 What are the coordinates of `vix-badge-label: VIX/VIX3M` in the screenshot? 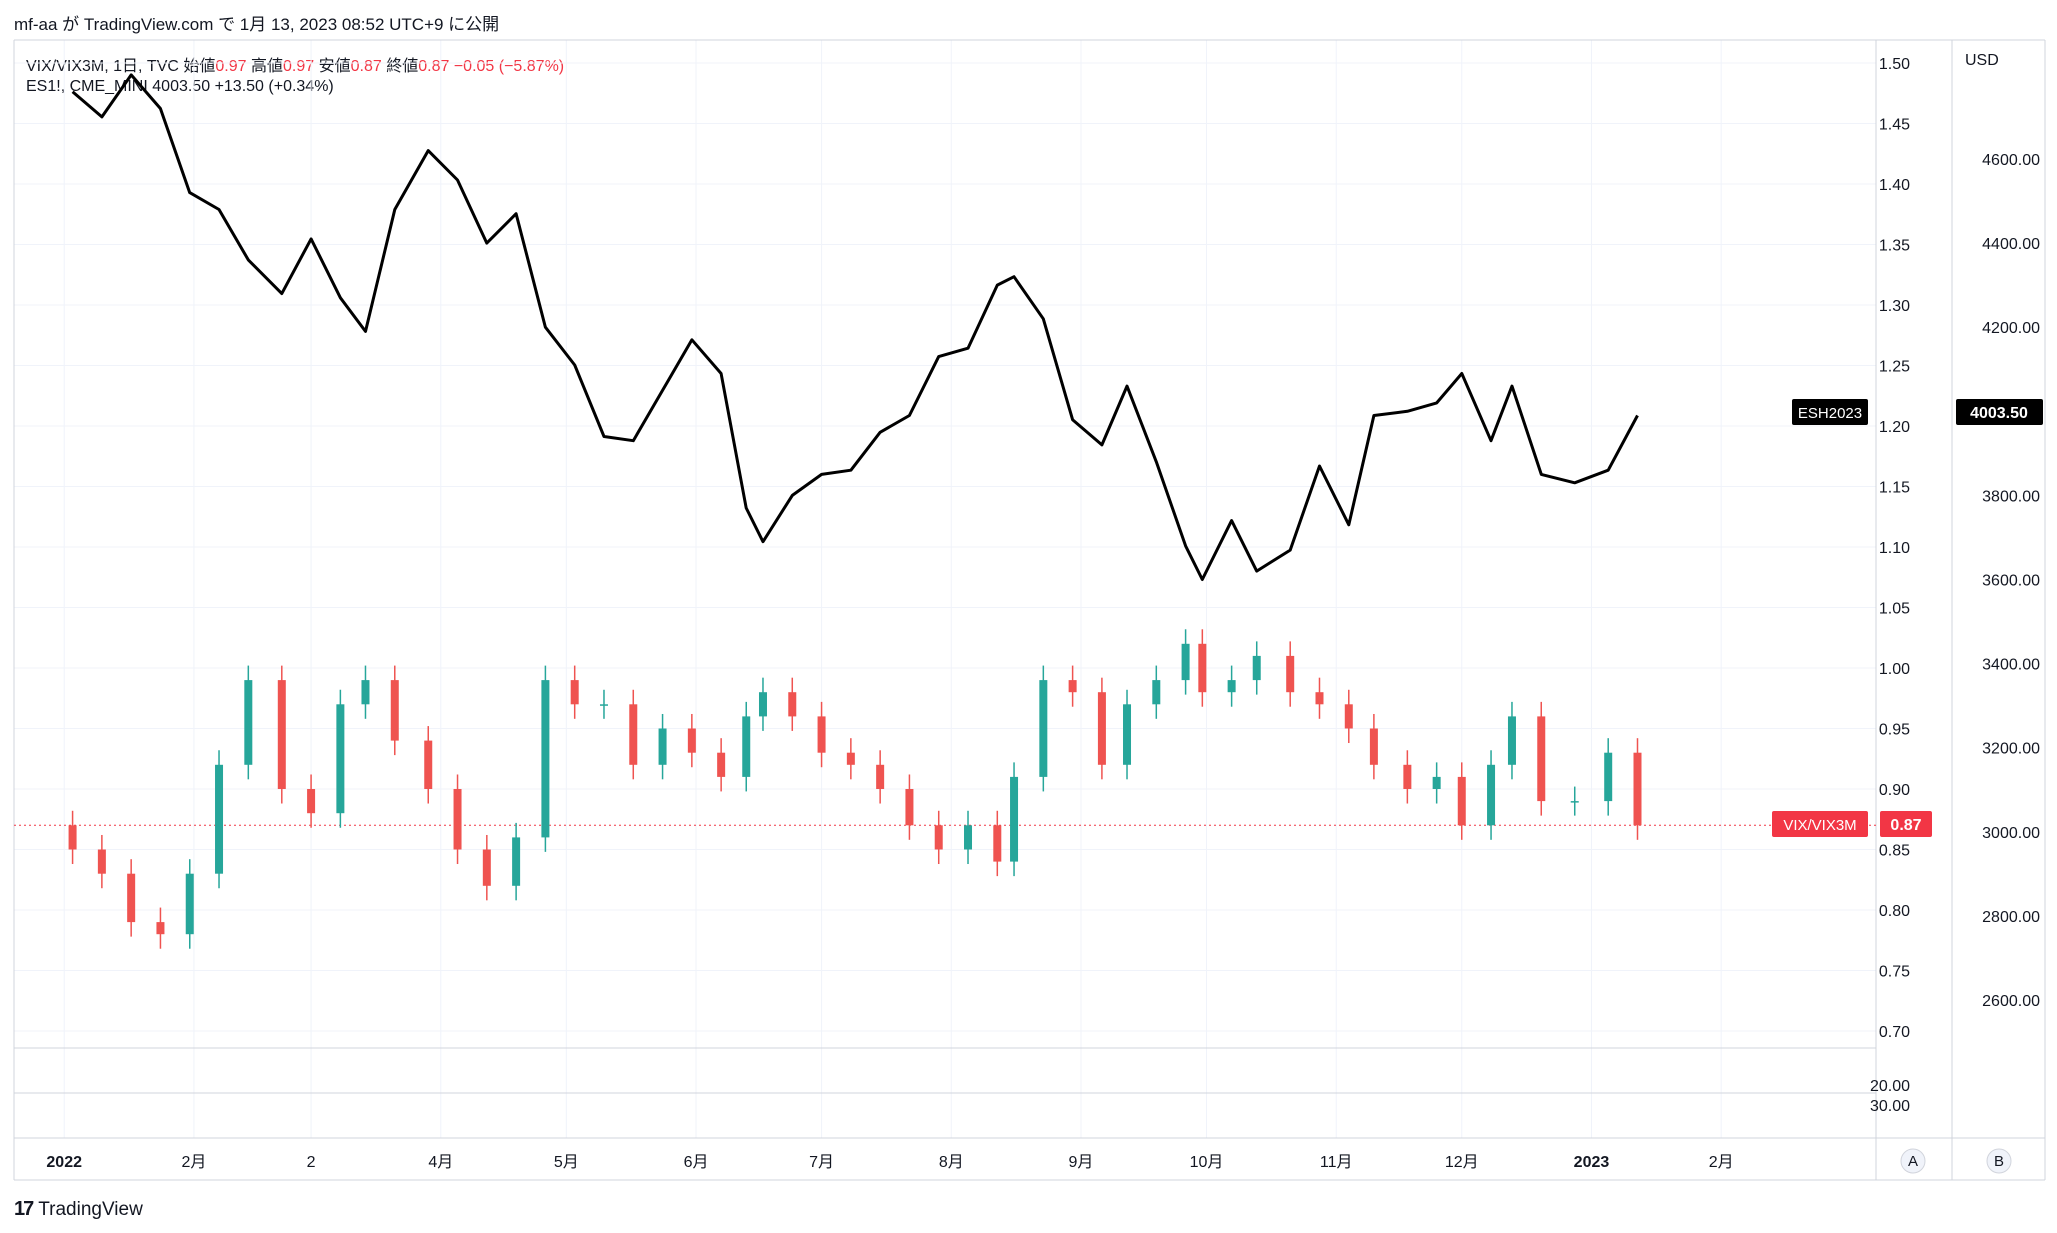 It's located at (1819, 825).